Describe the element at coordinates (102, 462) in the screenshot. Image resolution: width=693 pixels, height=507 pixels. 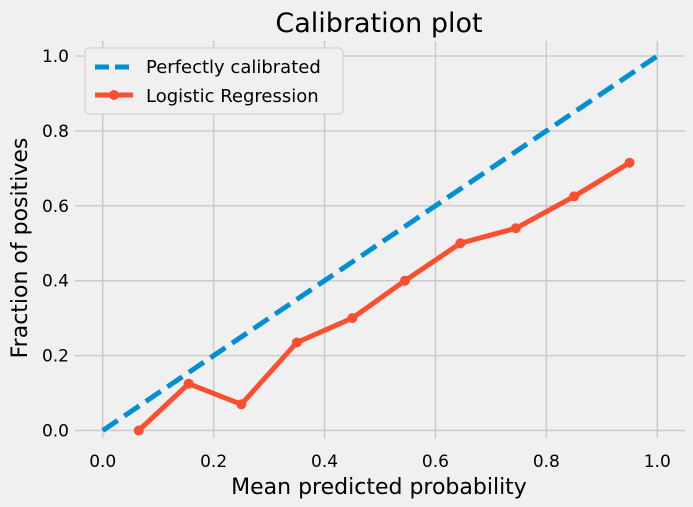
I see `x-tick-label: 0.0` at that location.